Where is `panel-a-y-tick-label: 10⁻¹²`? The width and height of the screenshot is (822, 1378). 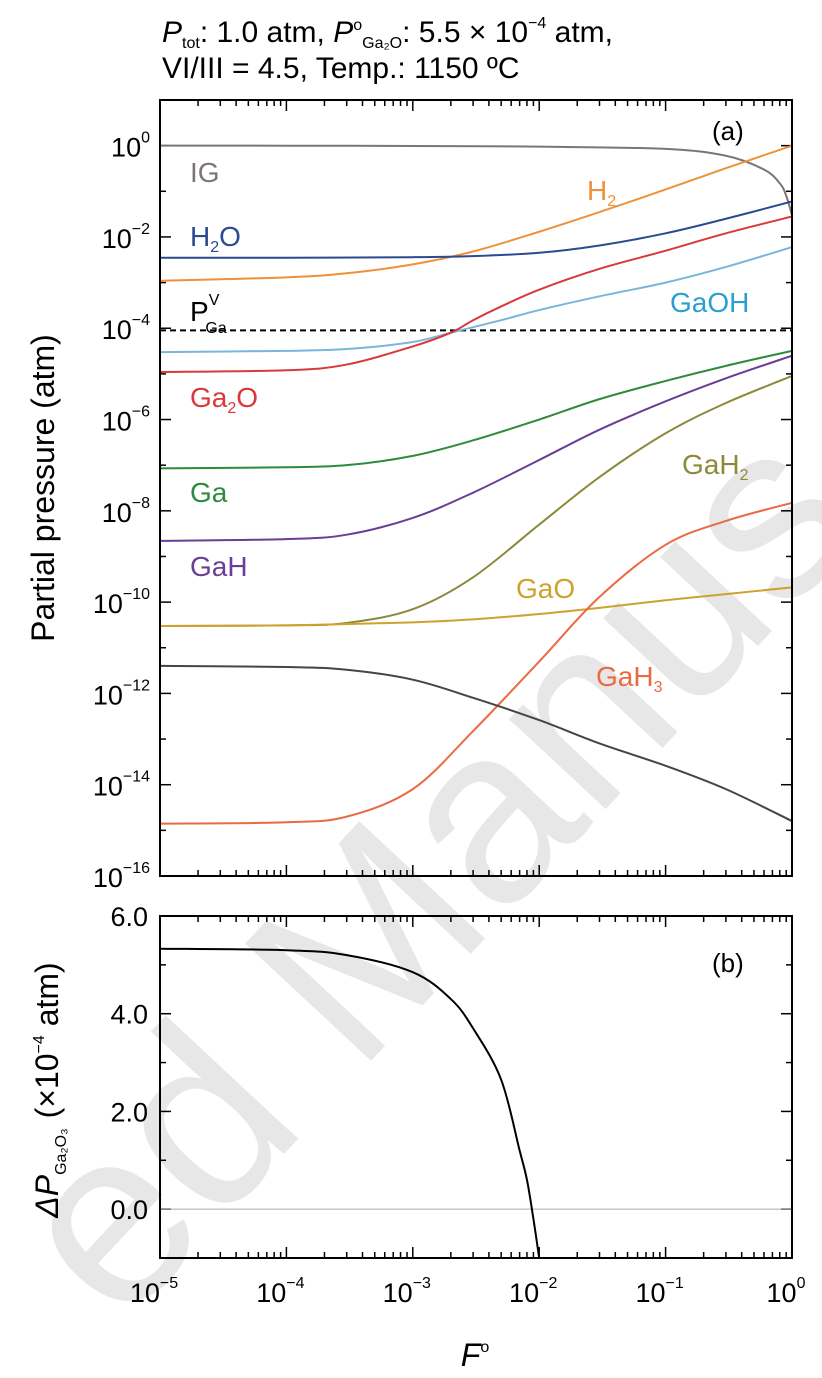 panel-a-y-tick-label: 10⁻¹² is located at coordinates (121, 693).